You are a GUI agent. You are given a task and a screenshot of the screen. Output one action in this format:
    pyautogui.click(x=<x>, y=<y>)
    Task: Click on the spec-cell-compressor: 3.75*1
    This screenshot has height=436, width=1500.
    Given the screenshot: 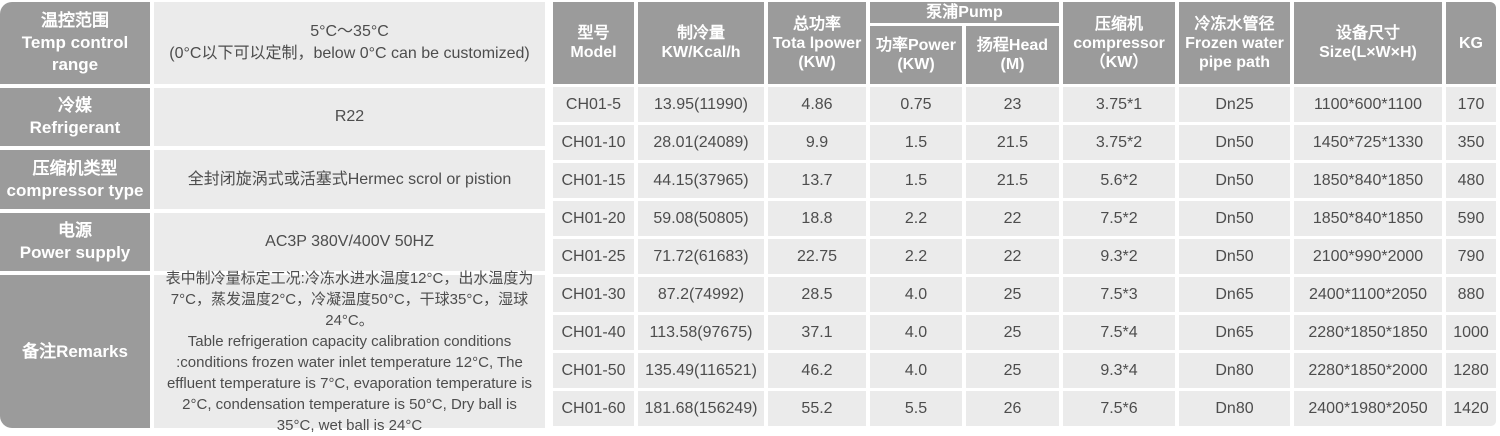 What is the action you would take?
    pyautogui.click(x=1119, y=104)
    